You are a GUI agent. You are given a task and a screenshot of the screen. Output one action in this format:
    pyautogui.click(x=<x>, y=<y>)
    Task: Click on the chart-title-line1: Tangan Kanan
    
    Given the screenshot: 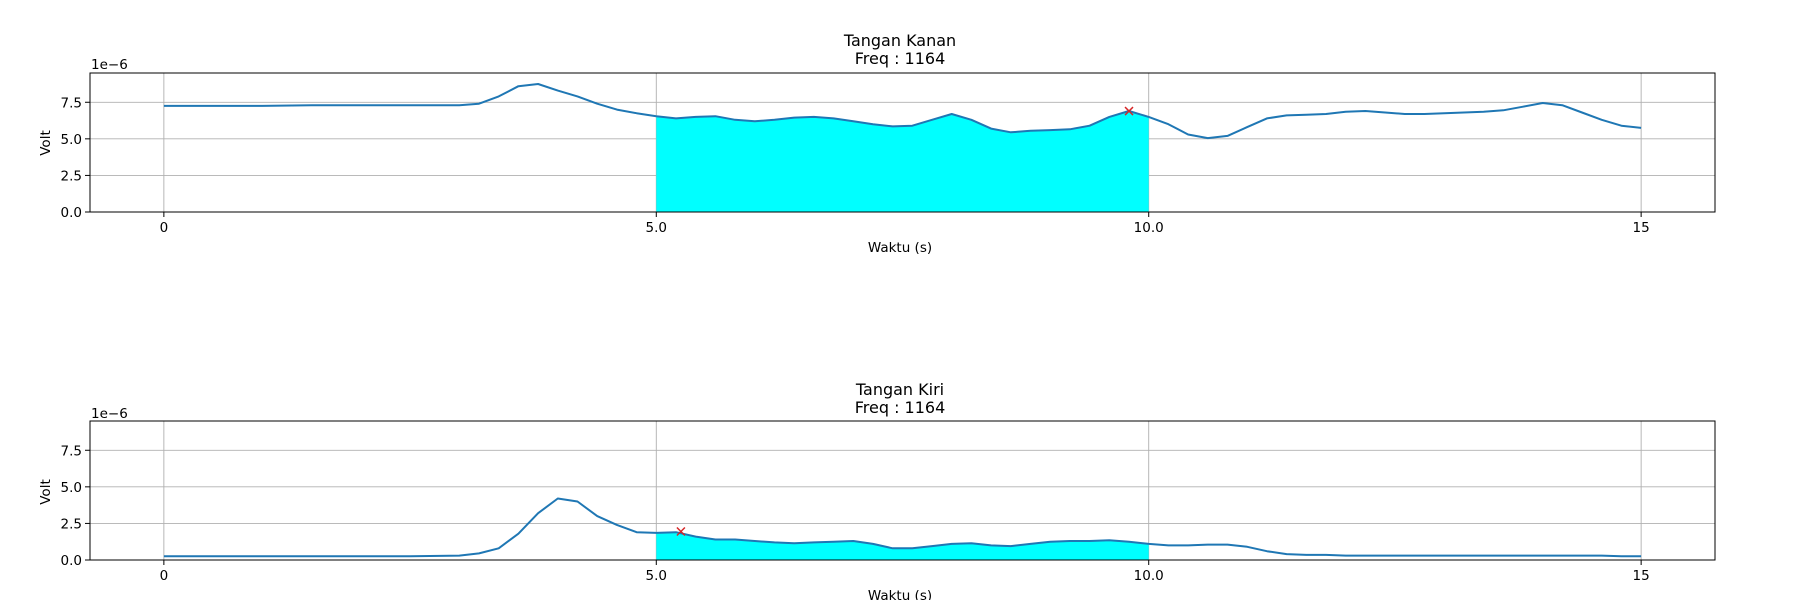 What is the action you would take?
    pyautogui.click(x=899, y=40)
    